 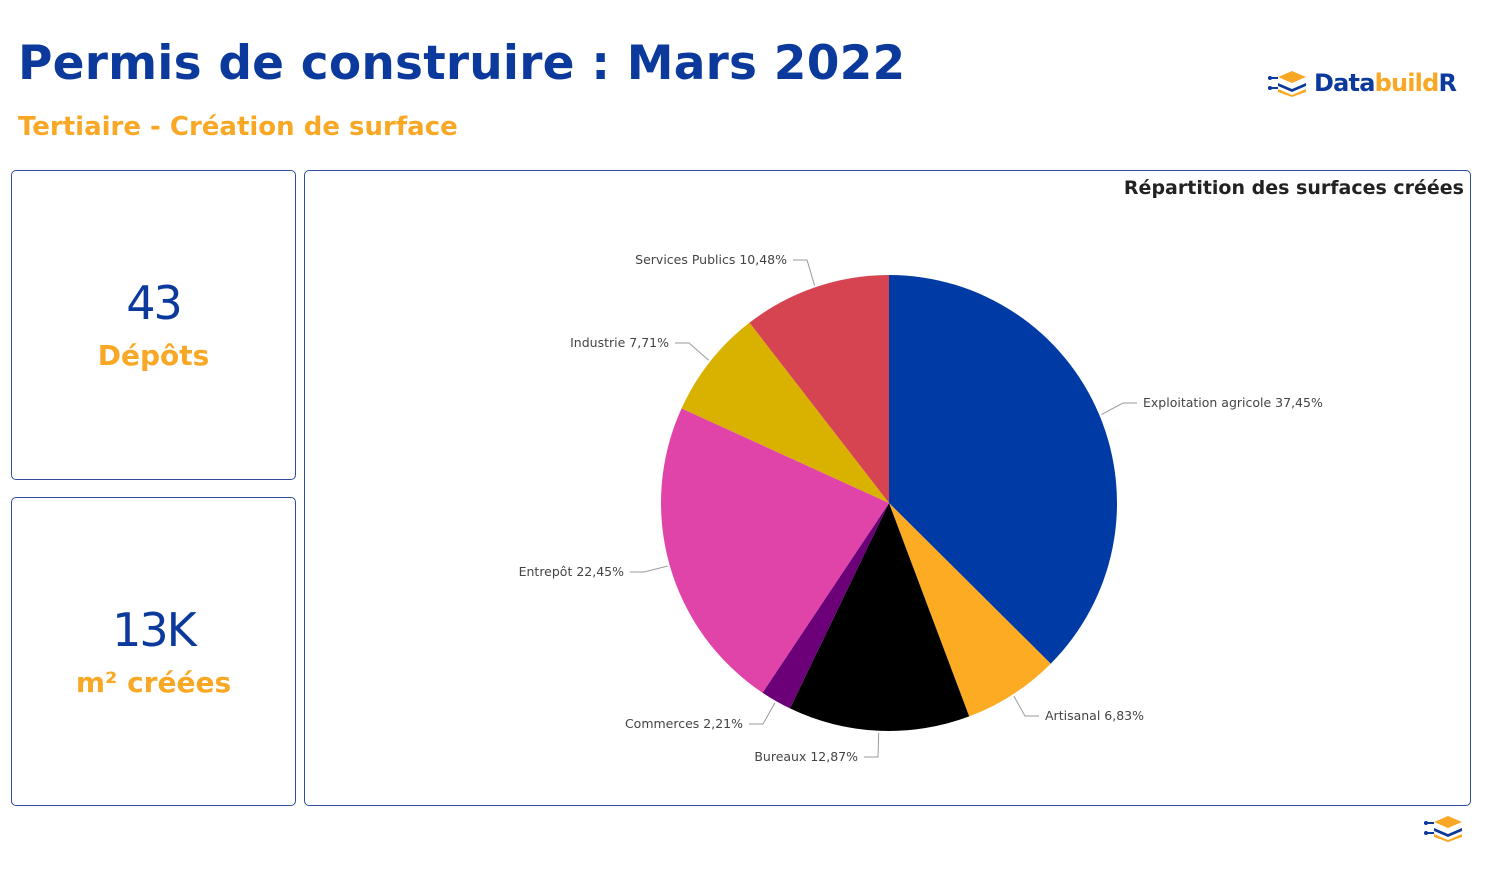 I want to click on kpi-label: Dépôts, so click(x=153, y=355).